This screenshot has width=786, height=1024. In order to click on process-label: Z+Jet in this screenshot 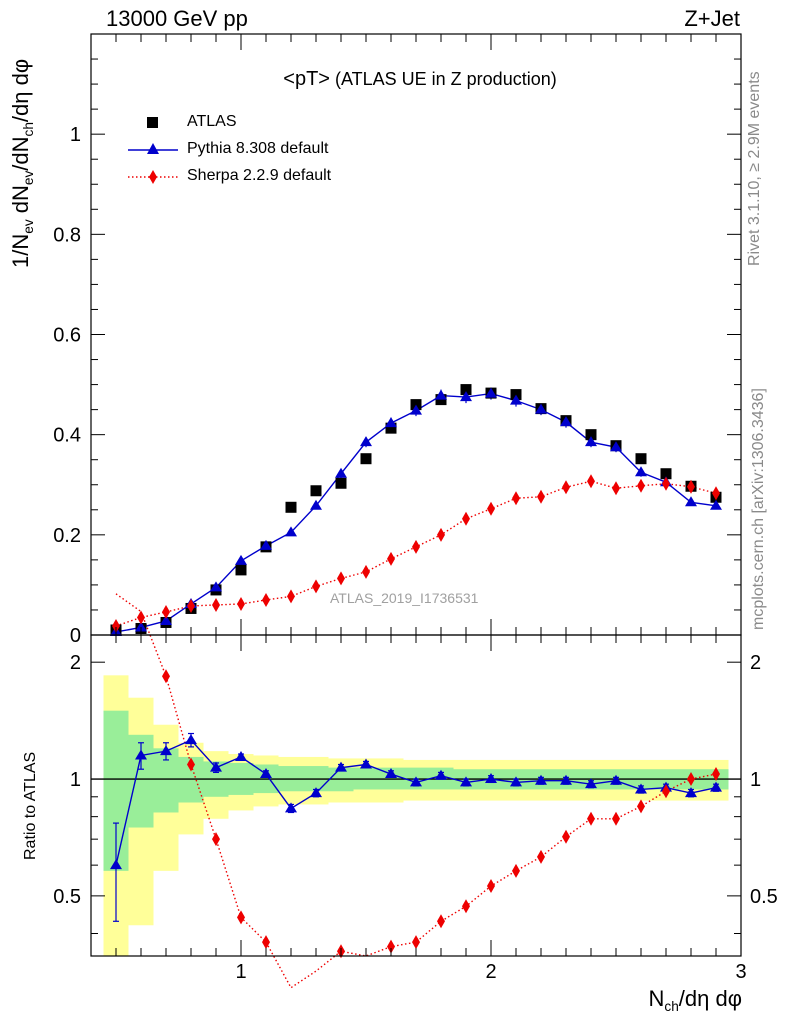, I will do `click(712, 18)`.